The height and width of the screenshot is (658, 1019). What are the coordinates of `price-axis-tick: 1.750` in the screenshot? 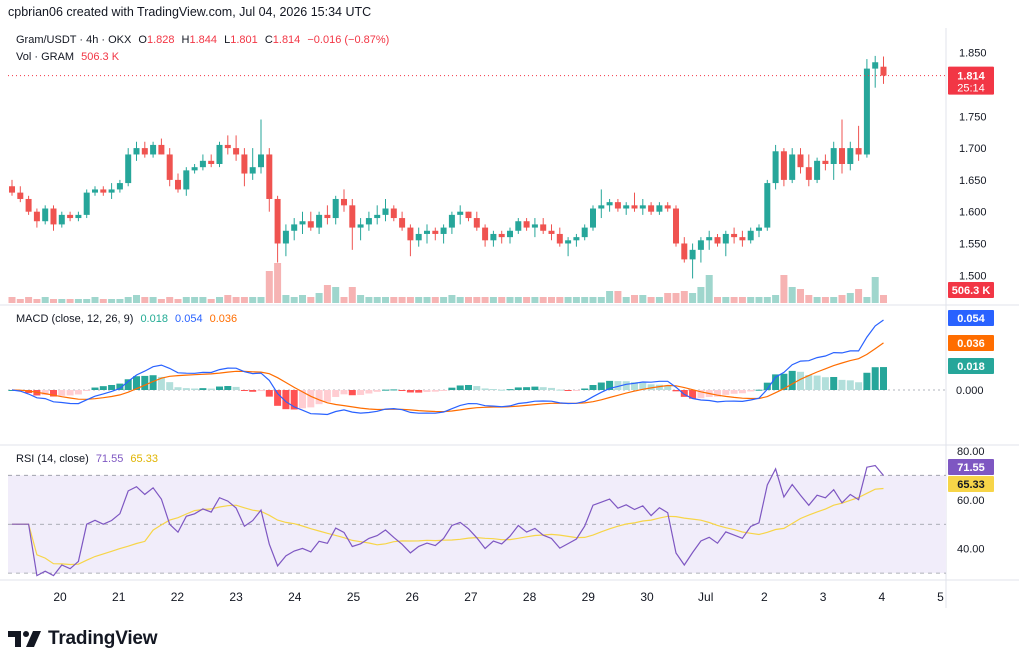 It's located at (973, 117).